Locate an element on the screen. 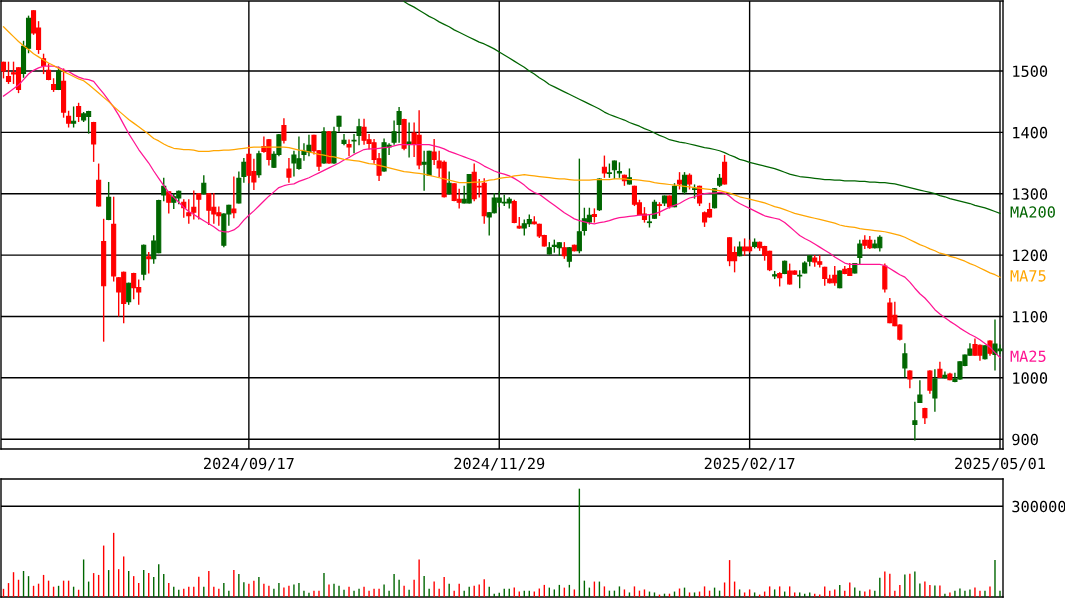 Image resolution: width=1065 pixels, height=600 pixels. x-tick-label: 2025/05/01 is located at coordinates (1000, 464).